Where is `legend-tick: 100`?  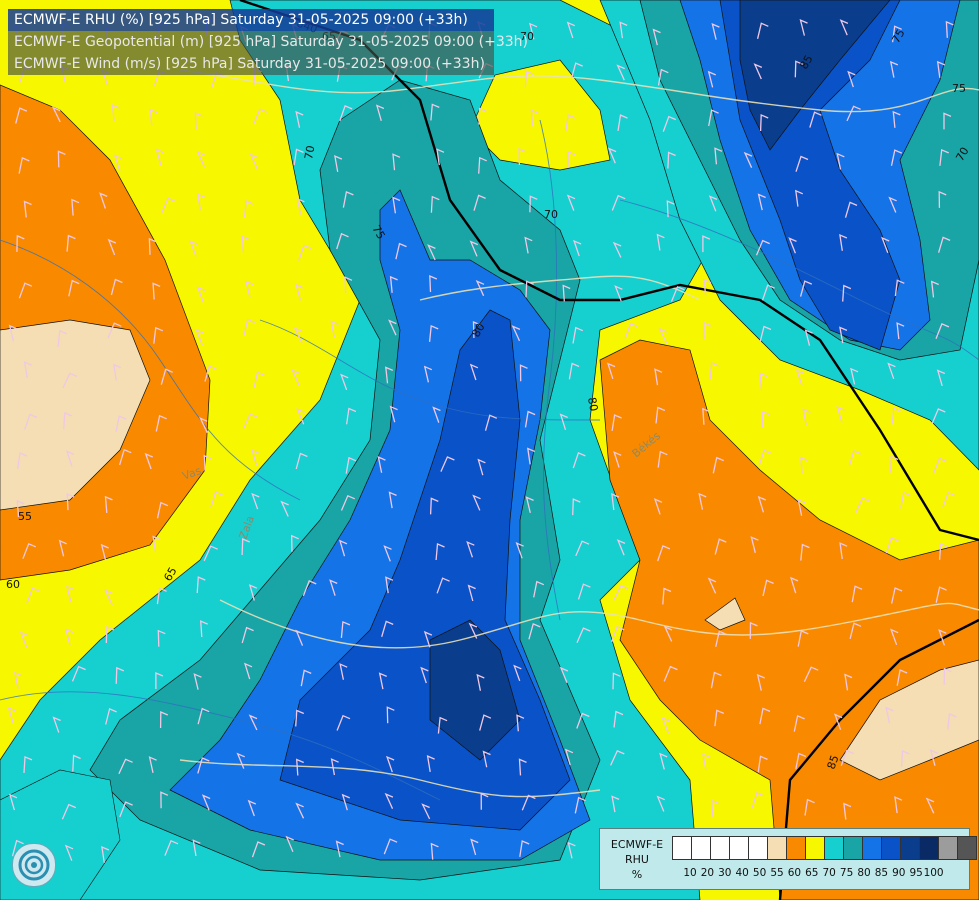 legend-tick: 100 is located at coordinates (933, 873).